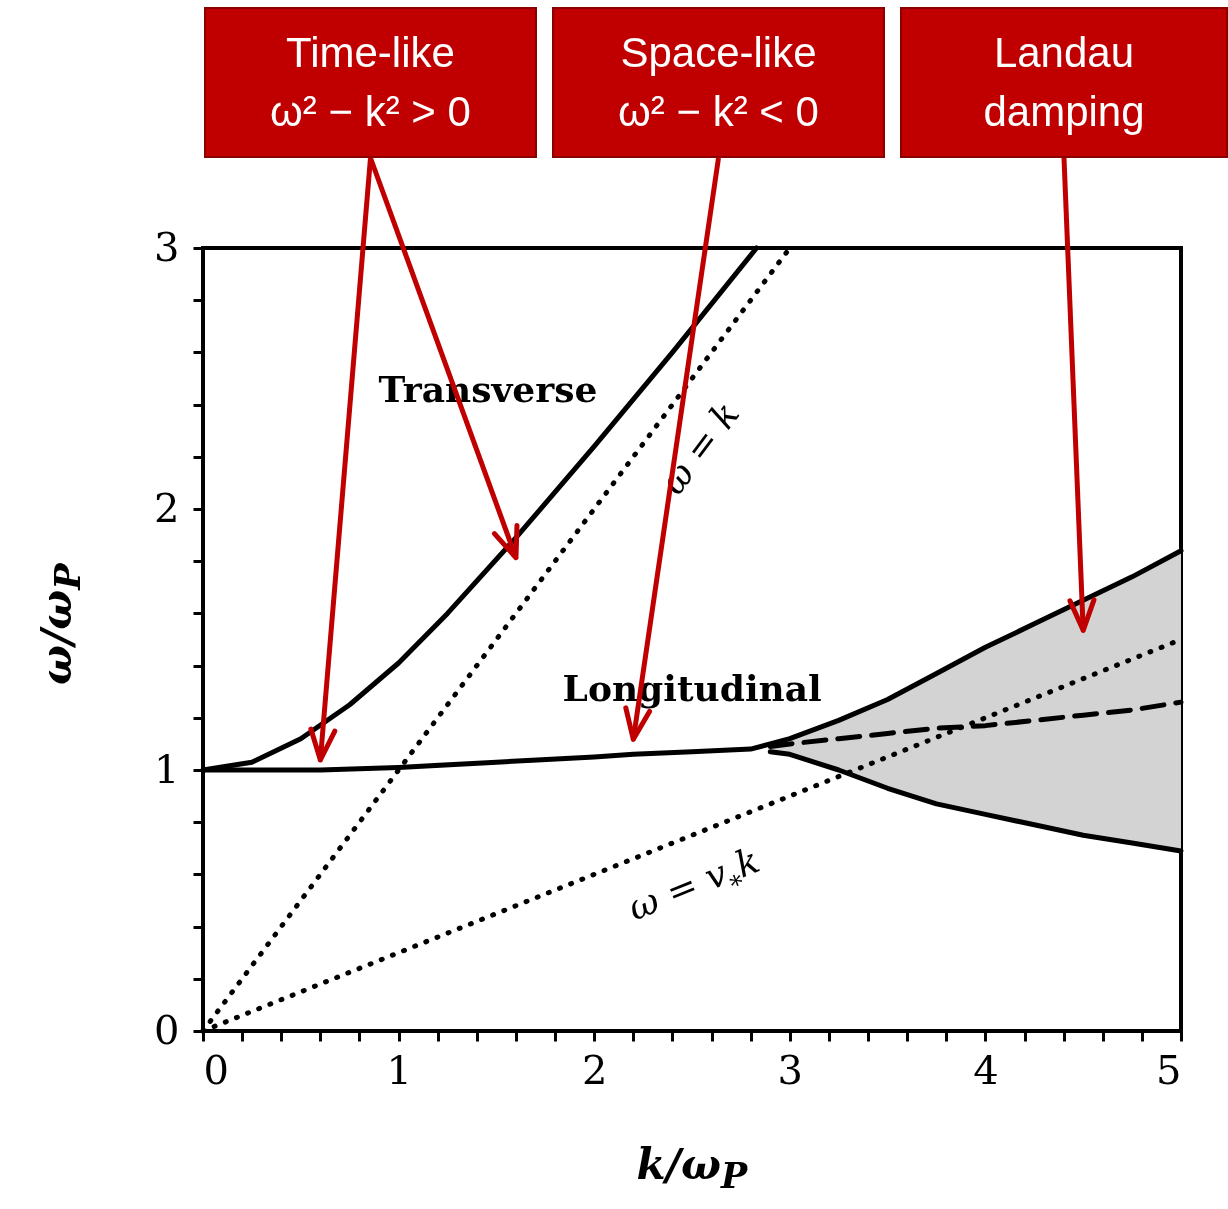 This screenshot has height=1209, width=1228. What do you see at coordinates (1064, 82) in the screenshot?
I see `text: Landau damping` at bounding box center [1064, 82].